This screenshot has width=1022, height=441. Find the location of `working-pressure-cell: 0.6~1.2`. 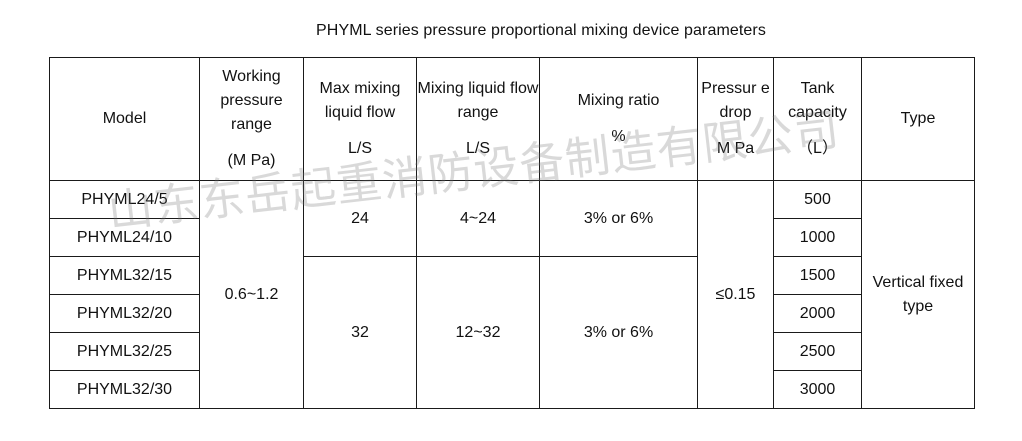

working-pressure-cell: 0.6~1.2 is located at coordinates (251, 294).